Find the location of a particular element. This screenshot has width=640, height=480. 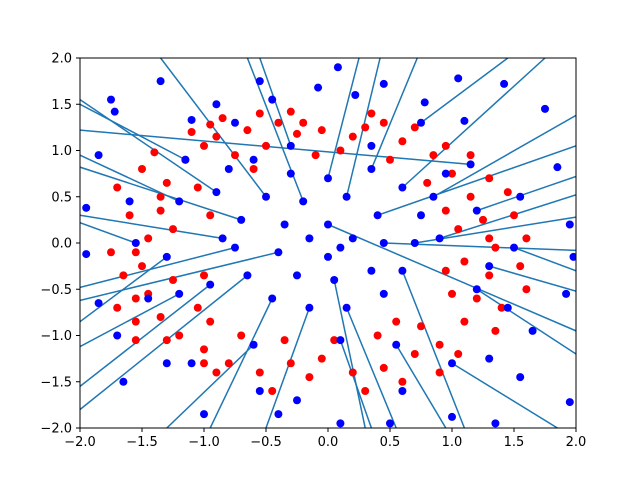

y-tick-label: 1.0 is located at coordinates (61, 151).